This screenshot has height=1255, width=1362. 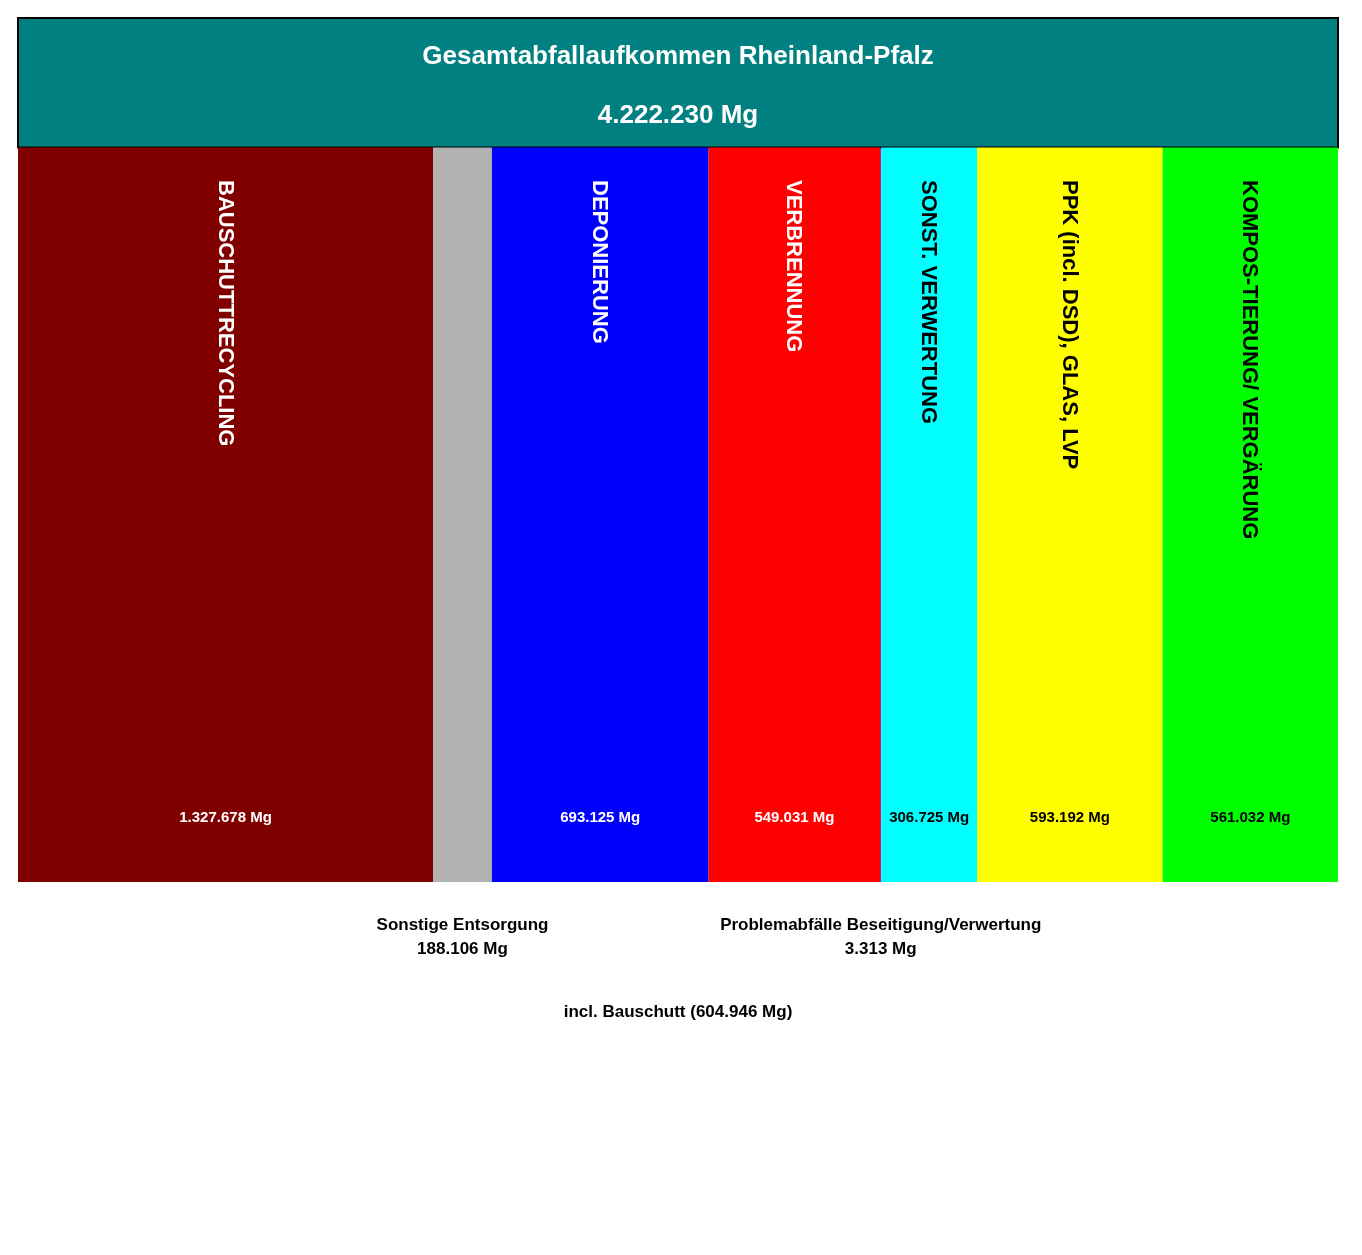 What do you see at coordinates (1251, 360) in the screenshot?
I see `category-label: KOMPOS-TIERUNG/ VERGÄRUNG` at bounding box center [1251, 360].